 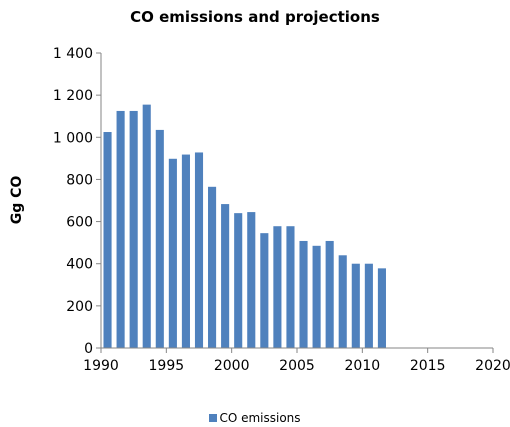 I want to click on legend: CO emissions, so click(x=255, y=418).